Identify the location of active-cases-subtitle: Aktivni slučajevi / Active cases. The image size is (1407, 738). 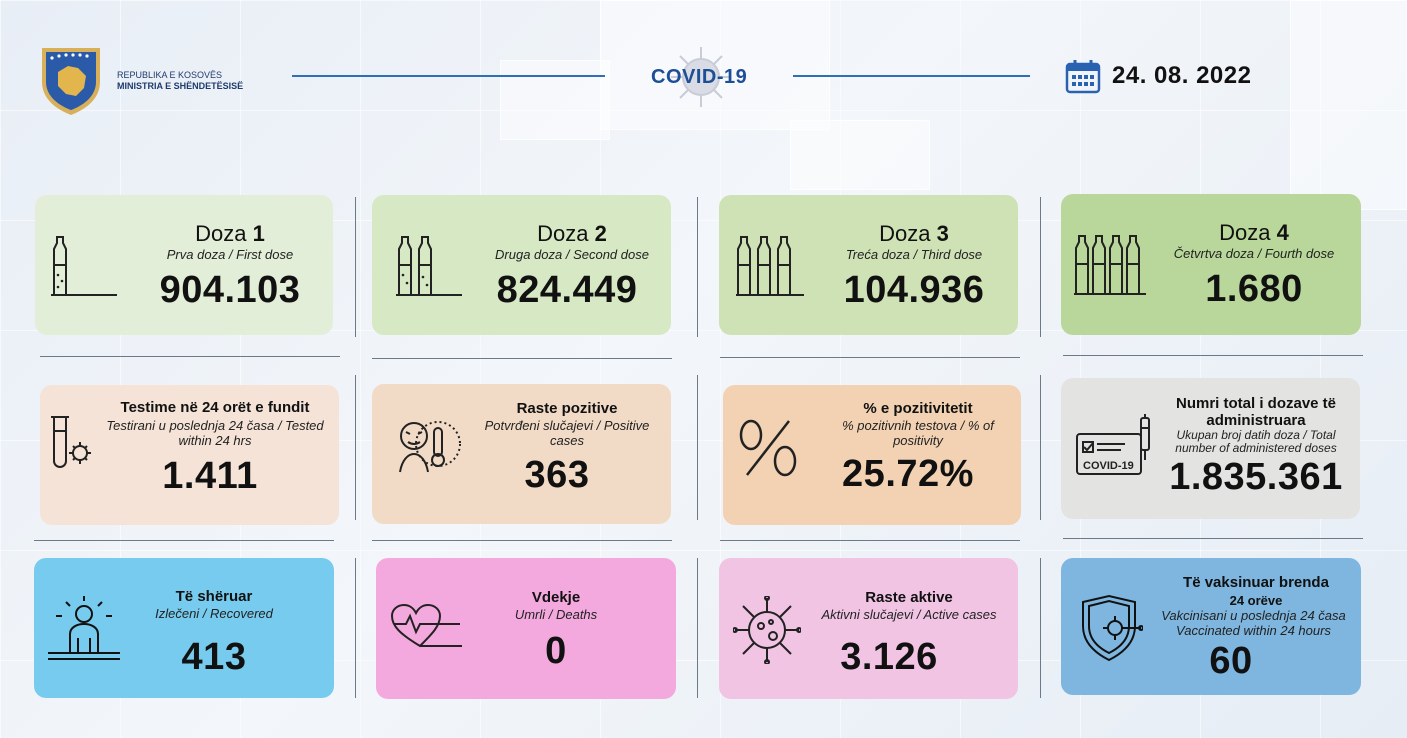
(909, 614).